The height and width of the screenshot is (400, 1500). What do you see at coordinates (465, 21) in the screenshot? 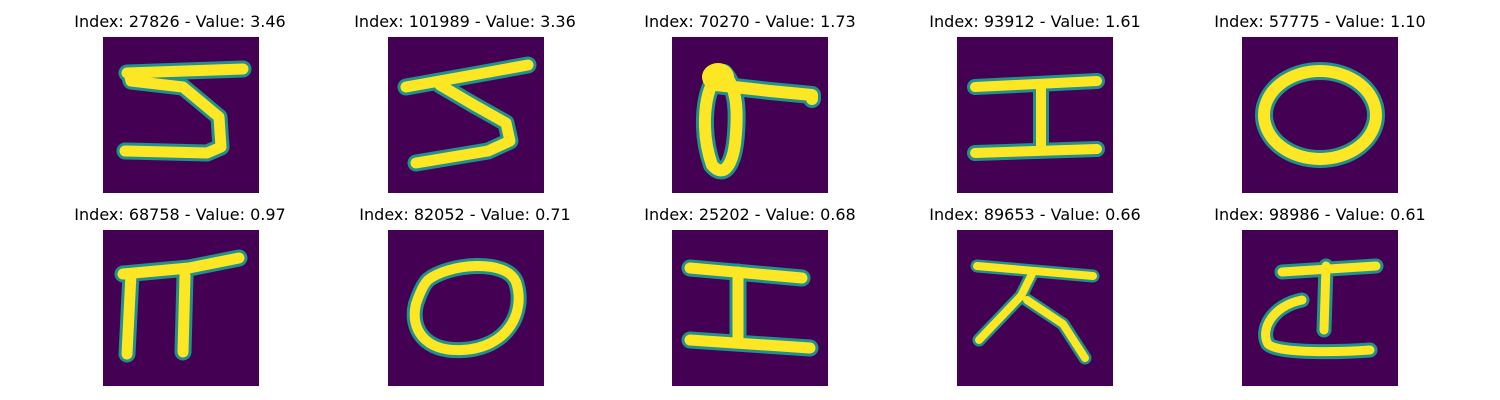
I see `panel-title: Index: 101989 - Value: 3.36` at bounding box center [465, 21].